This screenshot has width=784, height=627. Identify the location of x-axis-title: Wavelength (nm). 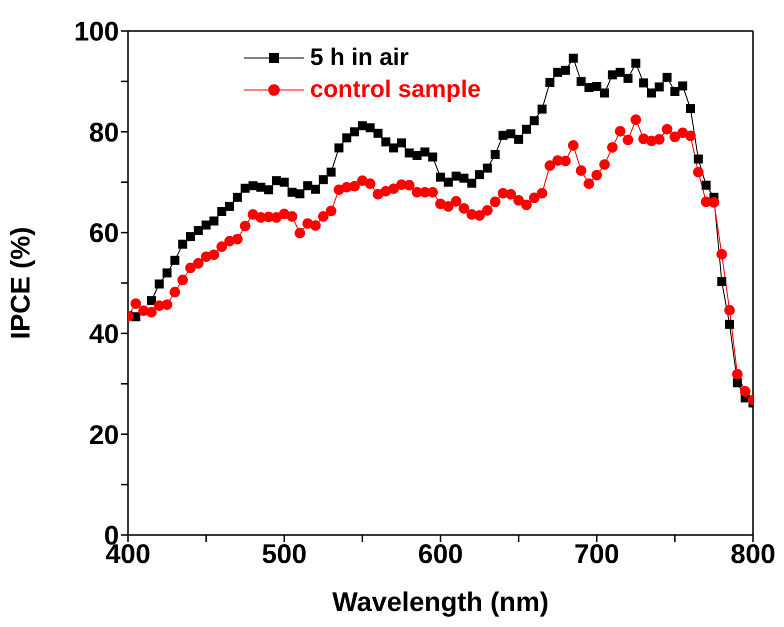
(440, 602).